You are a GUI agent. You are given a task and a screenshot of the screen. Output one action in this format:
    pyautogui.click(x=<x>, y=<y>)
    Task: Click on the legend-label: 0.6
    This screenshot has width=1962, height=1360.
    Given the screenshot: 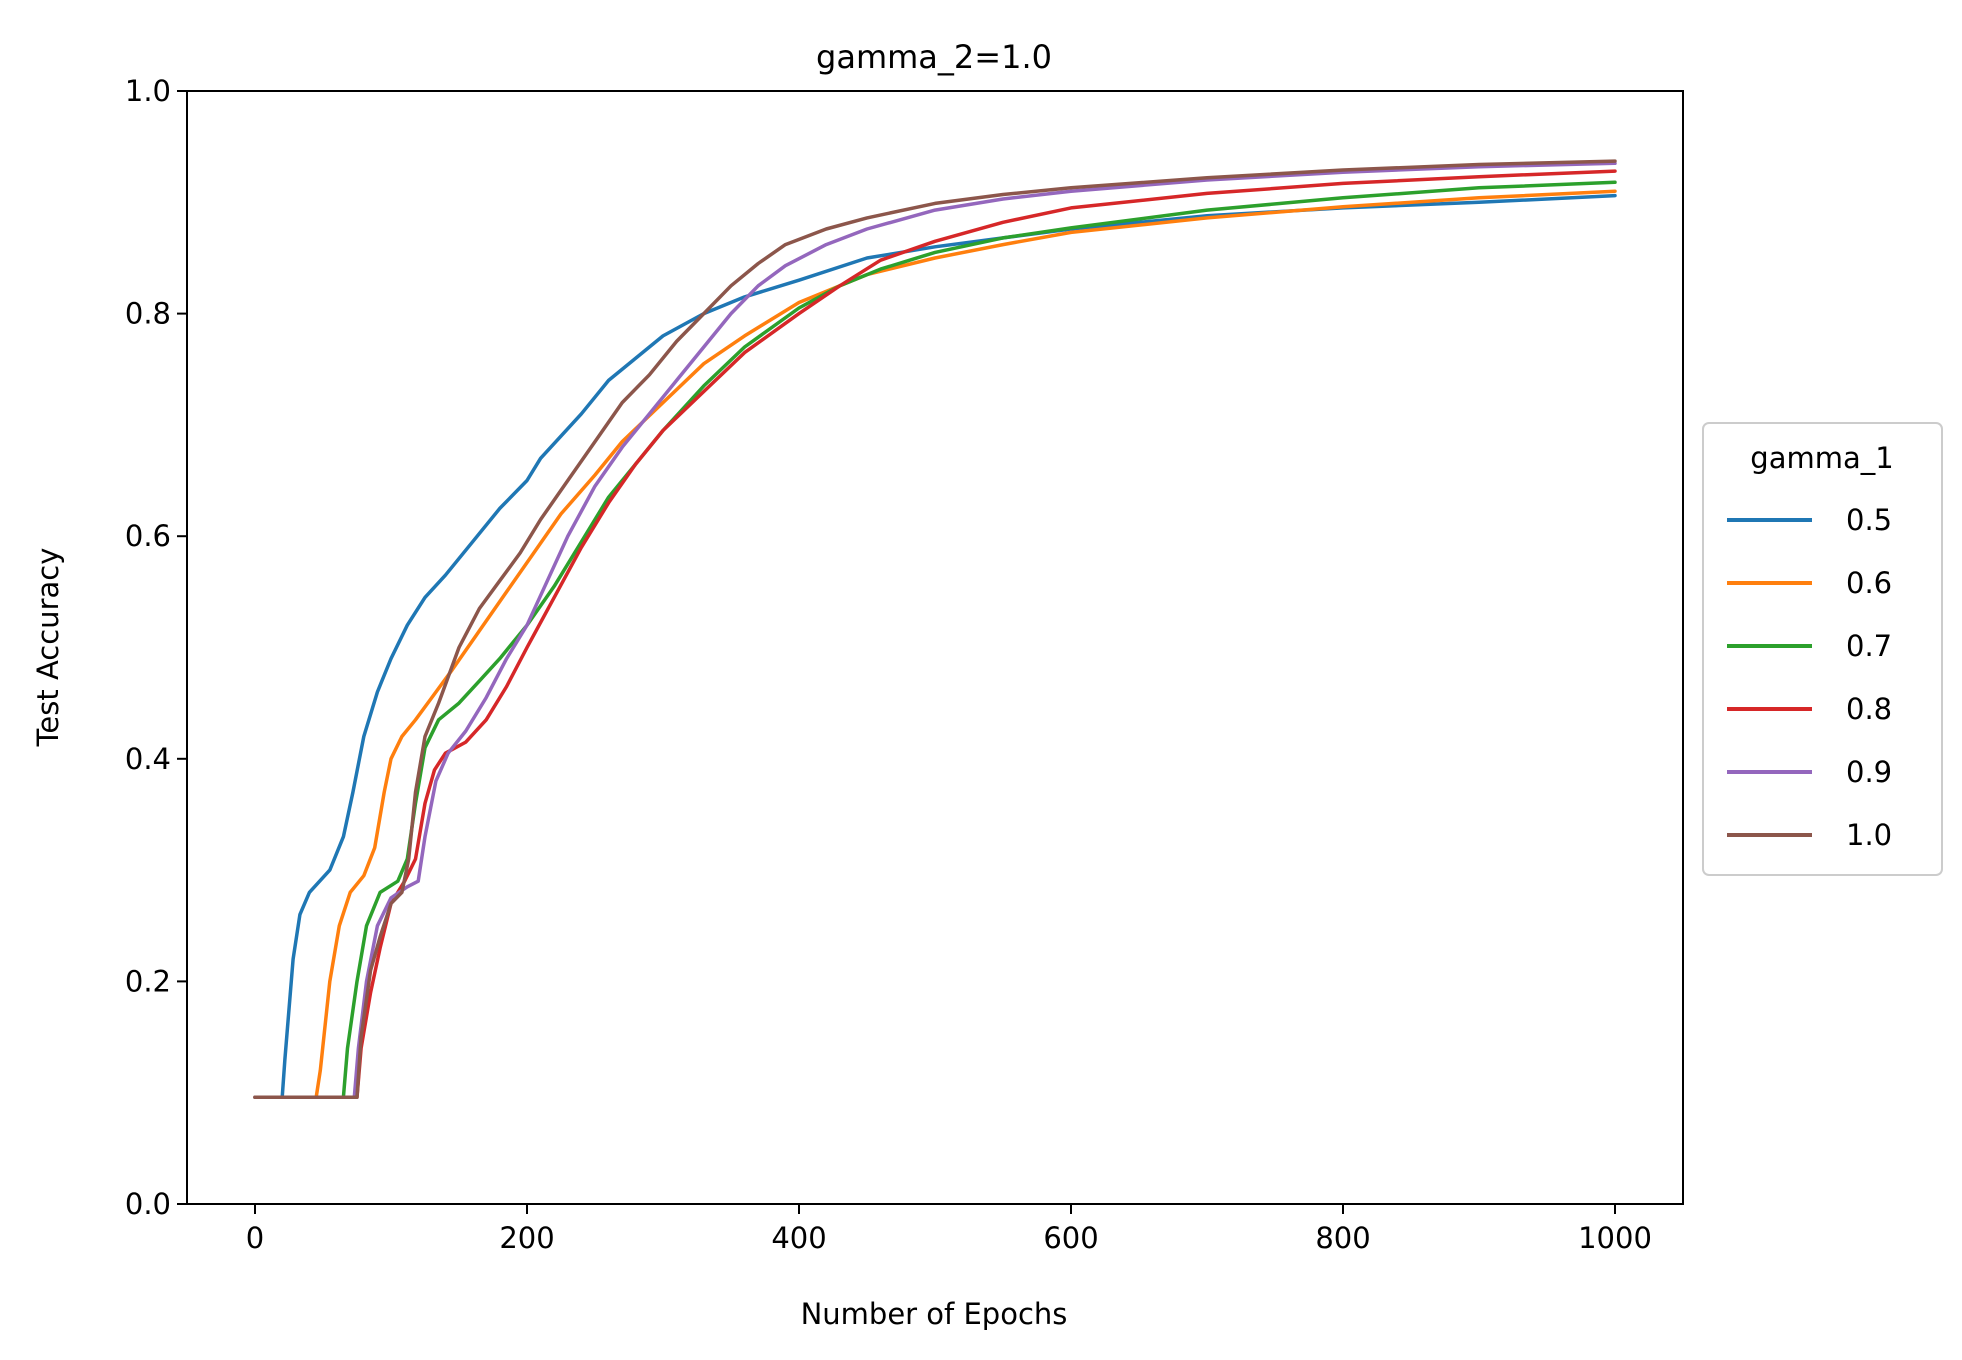 What is the action you would take?
    pyautogui.click(x=1869, y=583)
    